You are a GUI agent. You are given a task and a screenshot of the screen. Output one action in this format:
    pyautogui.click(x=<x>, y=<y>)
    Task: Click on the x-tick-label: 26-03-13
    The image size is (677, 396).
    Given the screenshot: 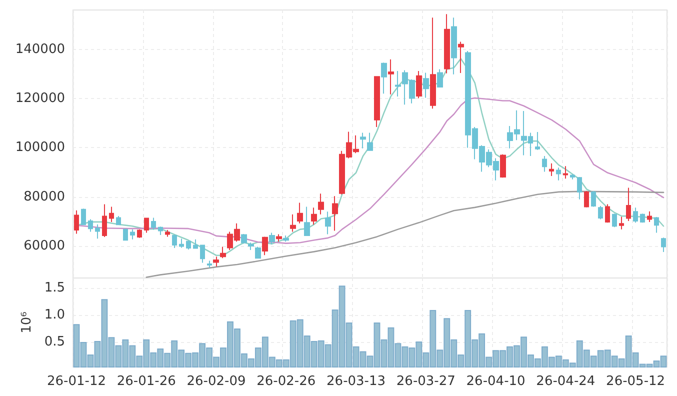 What is the action you would take?
    pyautogui.click(x=356, y=381)
    